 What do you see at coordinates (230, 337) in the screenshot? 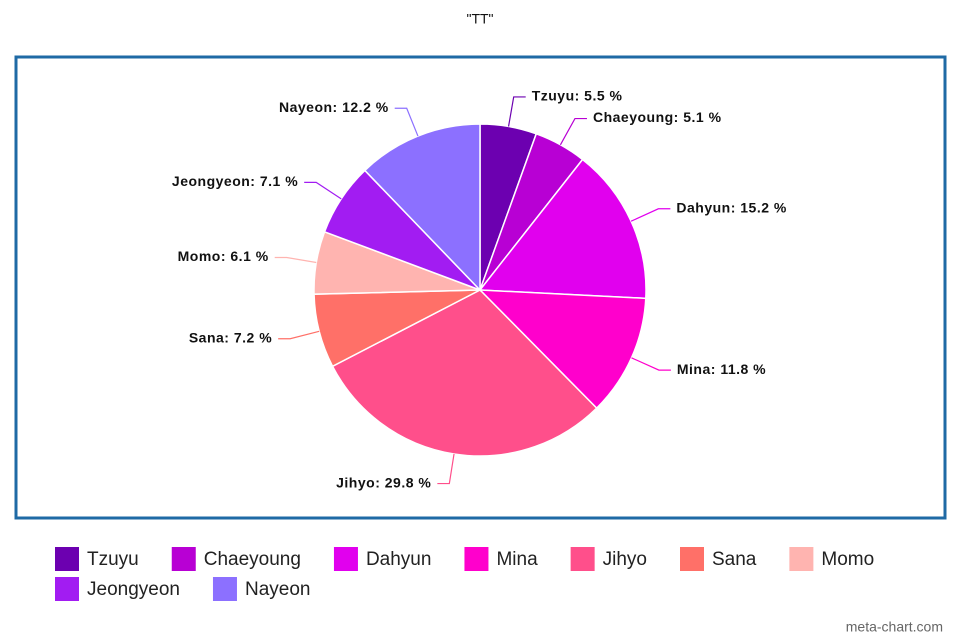
I see `slice-label: Sana: 7.2 %` at bounding box center [230, 337].